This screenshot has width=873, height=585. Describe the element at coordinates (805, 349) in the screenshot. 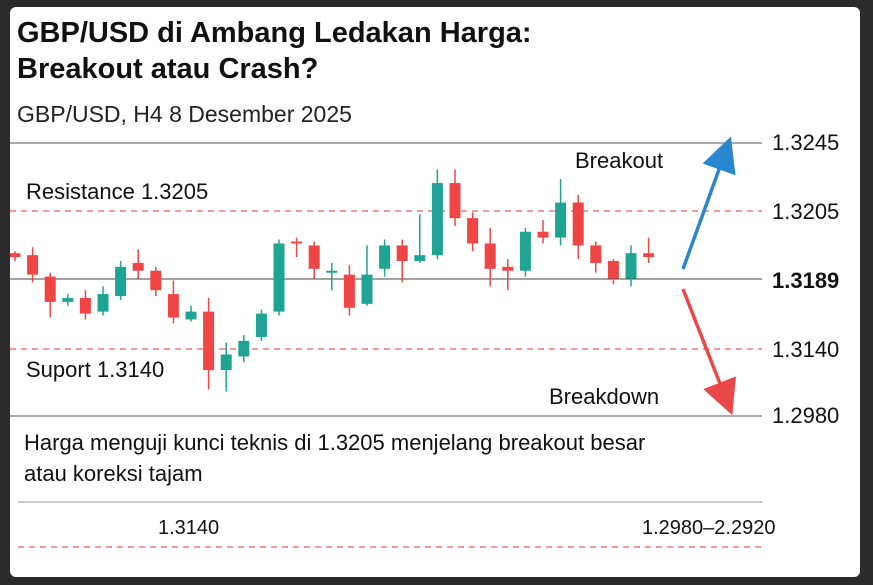

I see `y-tick-4: 1.3140` at that location.